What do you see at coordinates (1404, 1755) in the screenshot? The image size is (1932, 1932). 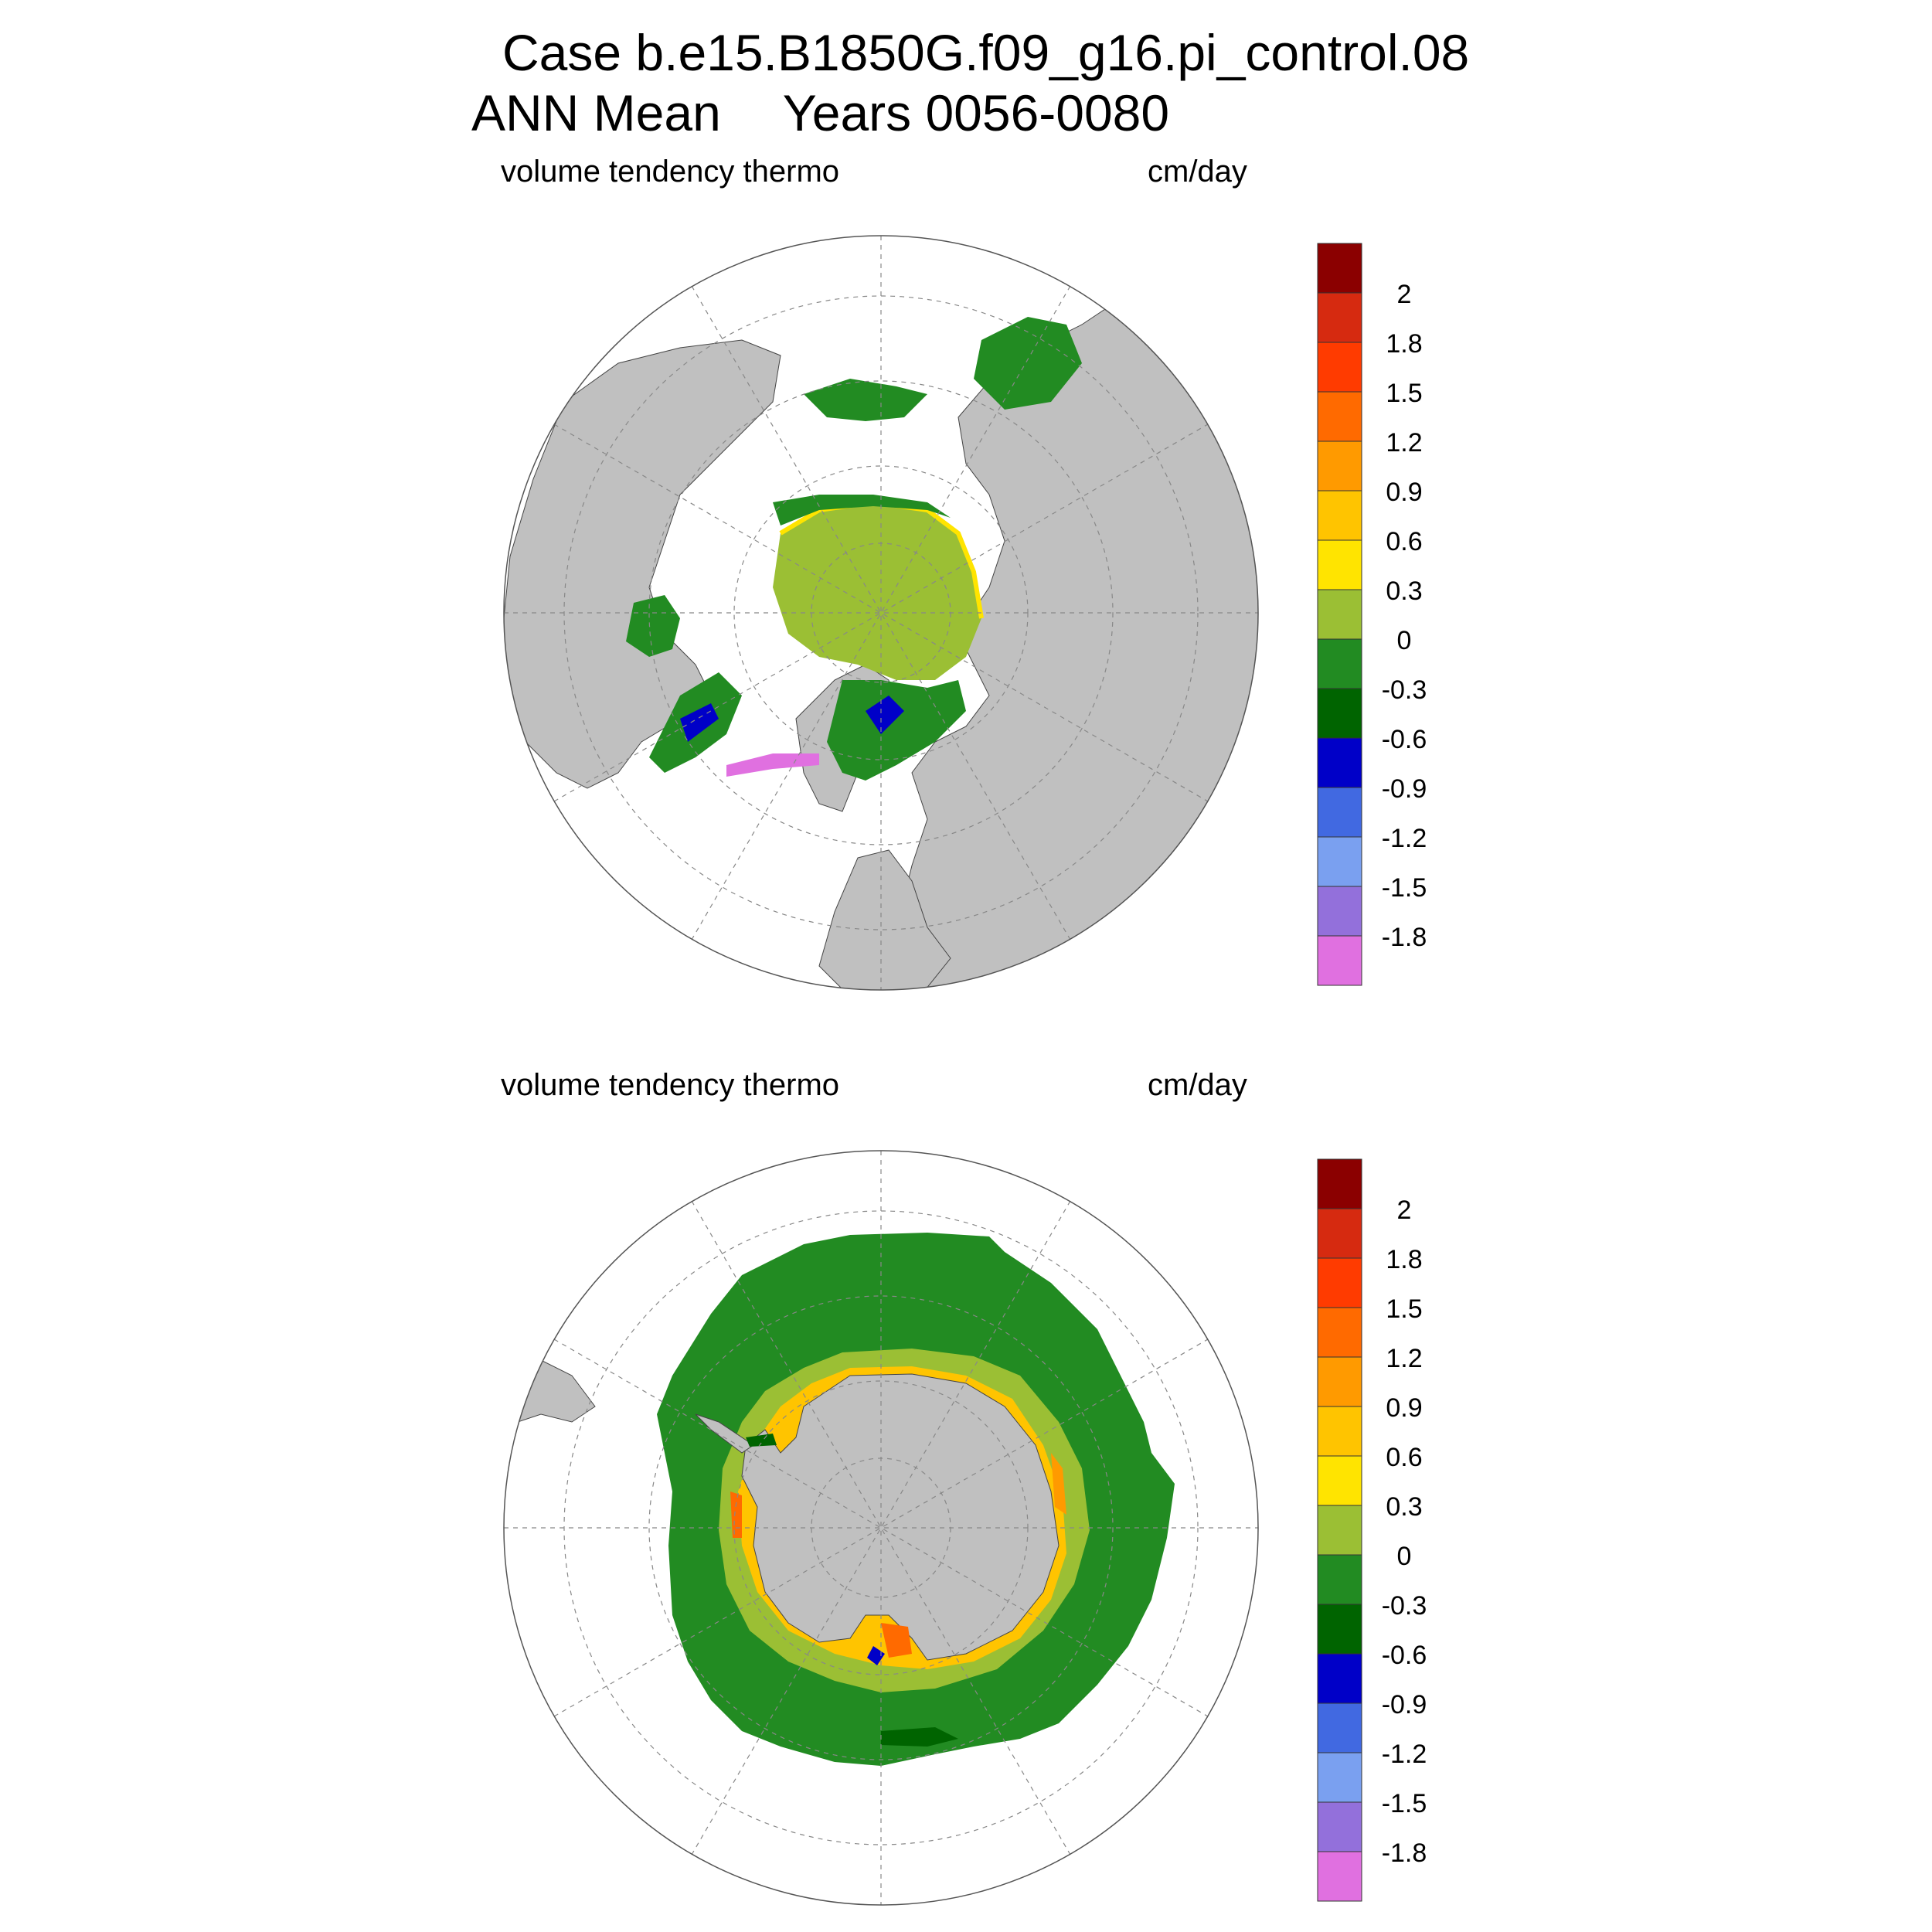 I see `south-colorbar-label: -1.2` at bounding box center [1404, 1755].